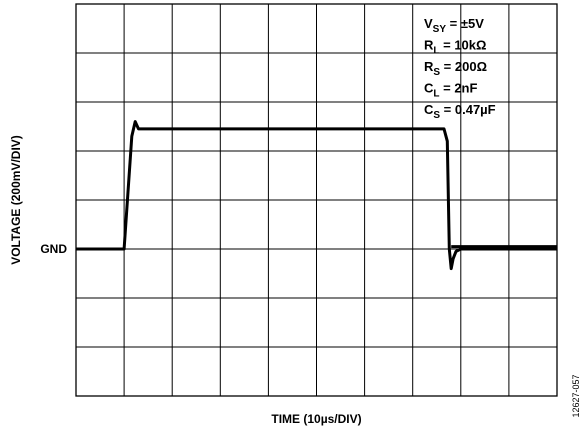 Image resolution: width=585 pixels, height=429 pixels. Describe the element at coordinates (454, 25) in the screenshot. I see `annotation-vsy: VSY = ±5V` at that location.